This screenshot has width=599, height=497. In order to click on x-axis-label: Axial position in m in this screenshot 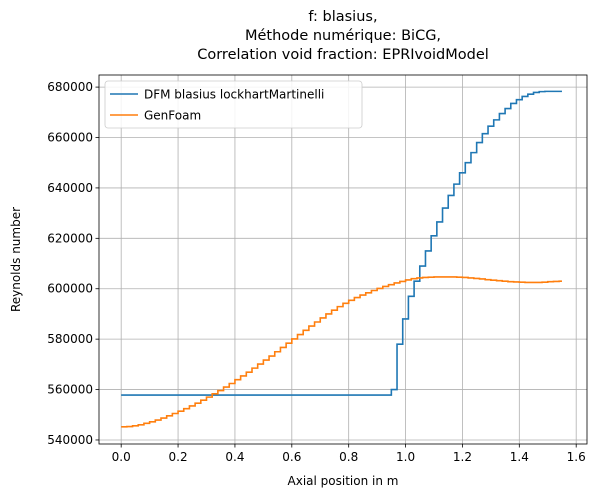, I will do `click(343, 481)`.